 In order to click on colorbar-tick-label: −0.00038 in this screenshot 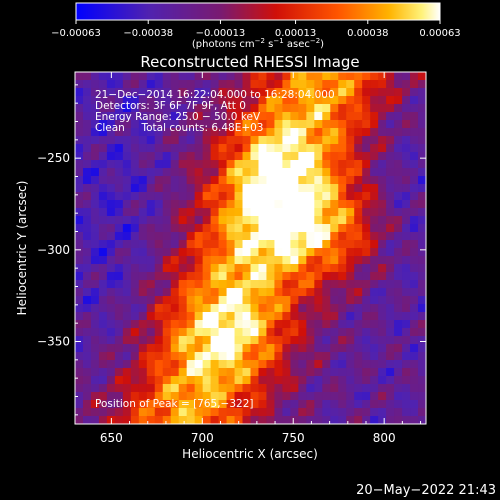, I will do `click(148, 33)`.